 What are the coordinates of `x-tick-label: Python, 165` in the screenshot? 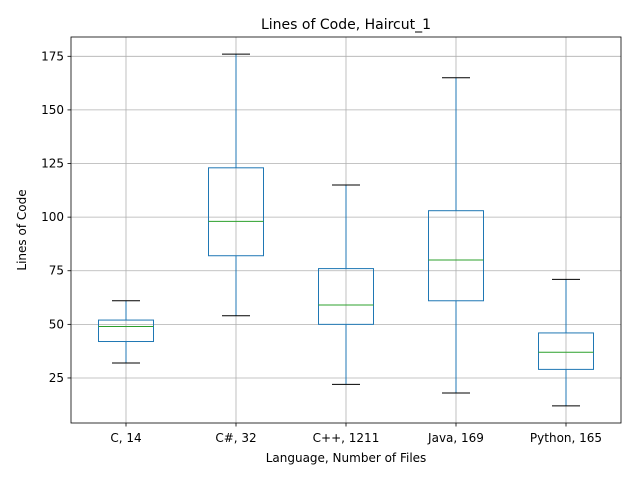 It's located at (566, 438).